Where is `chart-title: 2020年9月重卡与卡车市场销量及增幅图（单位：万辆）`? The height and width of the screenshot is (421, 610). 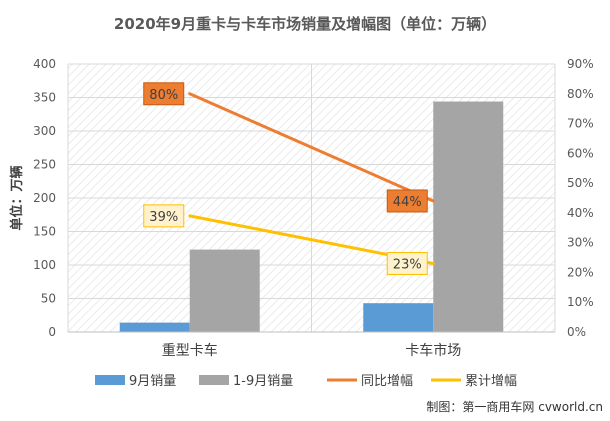
chart-title: 2020年9月重卡与卡车市场销量及增幅图（单位：万辆） is located at coordinates (305, 24).